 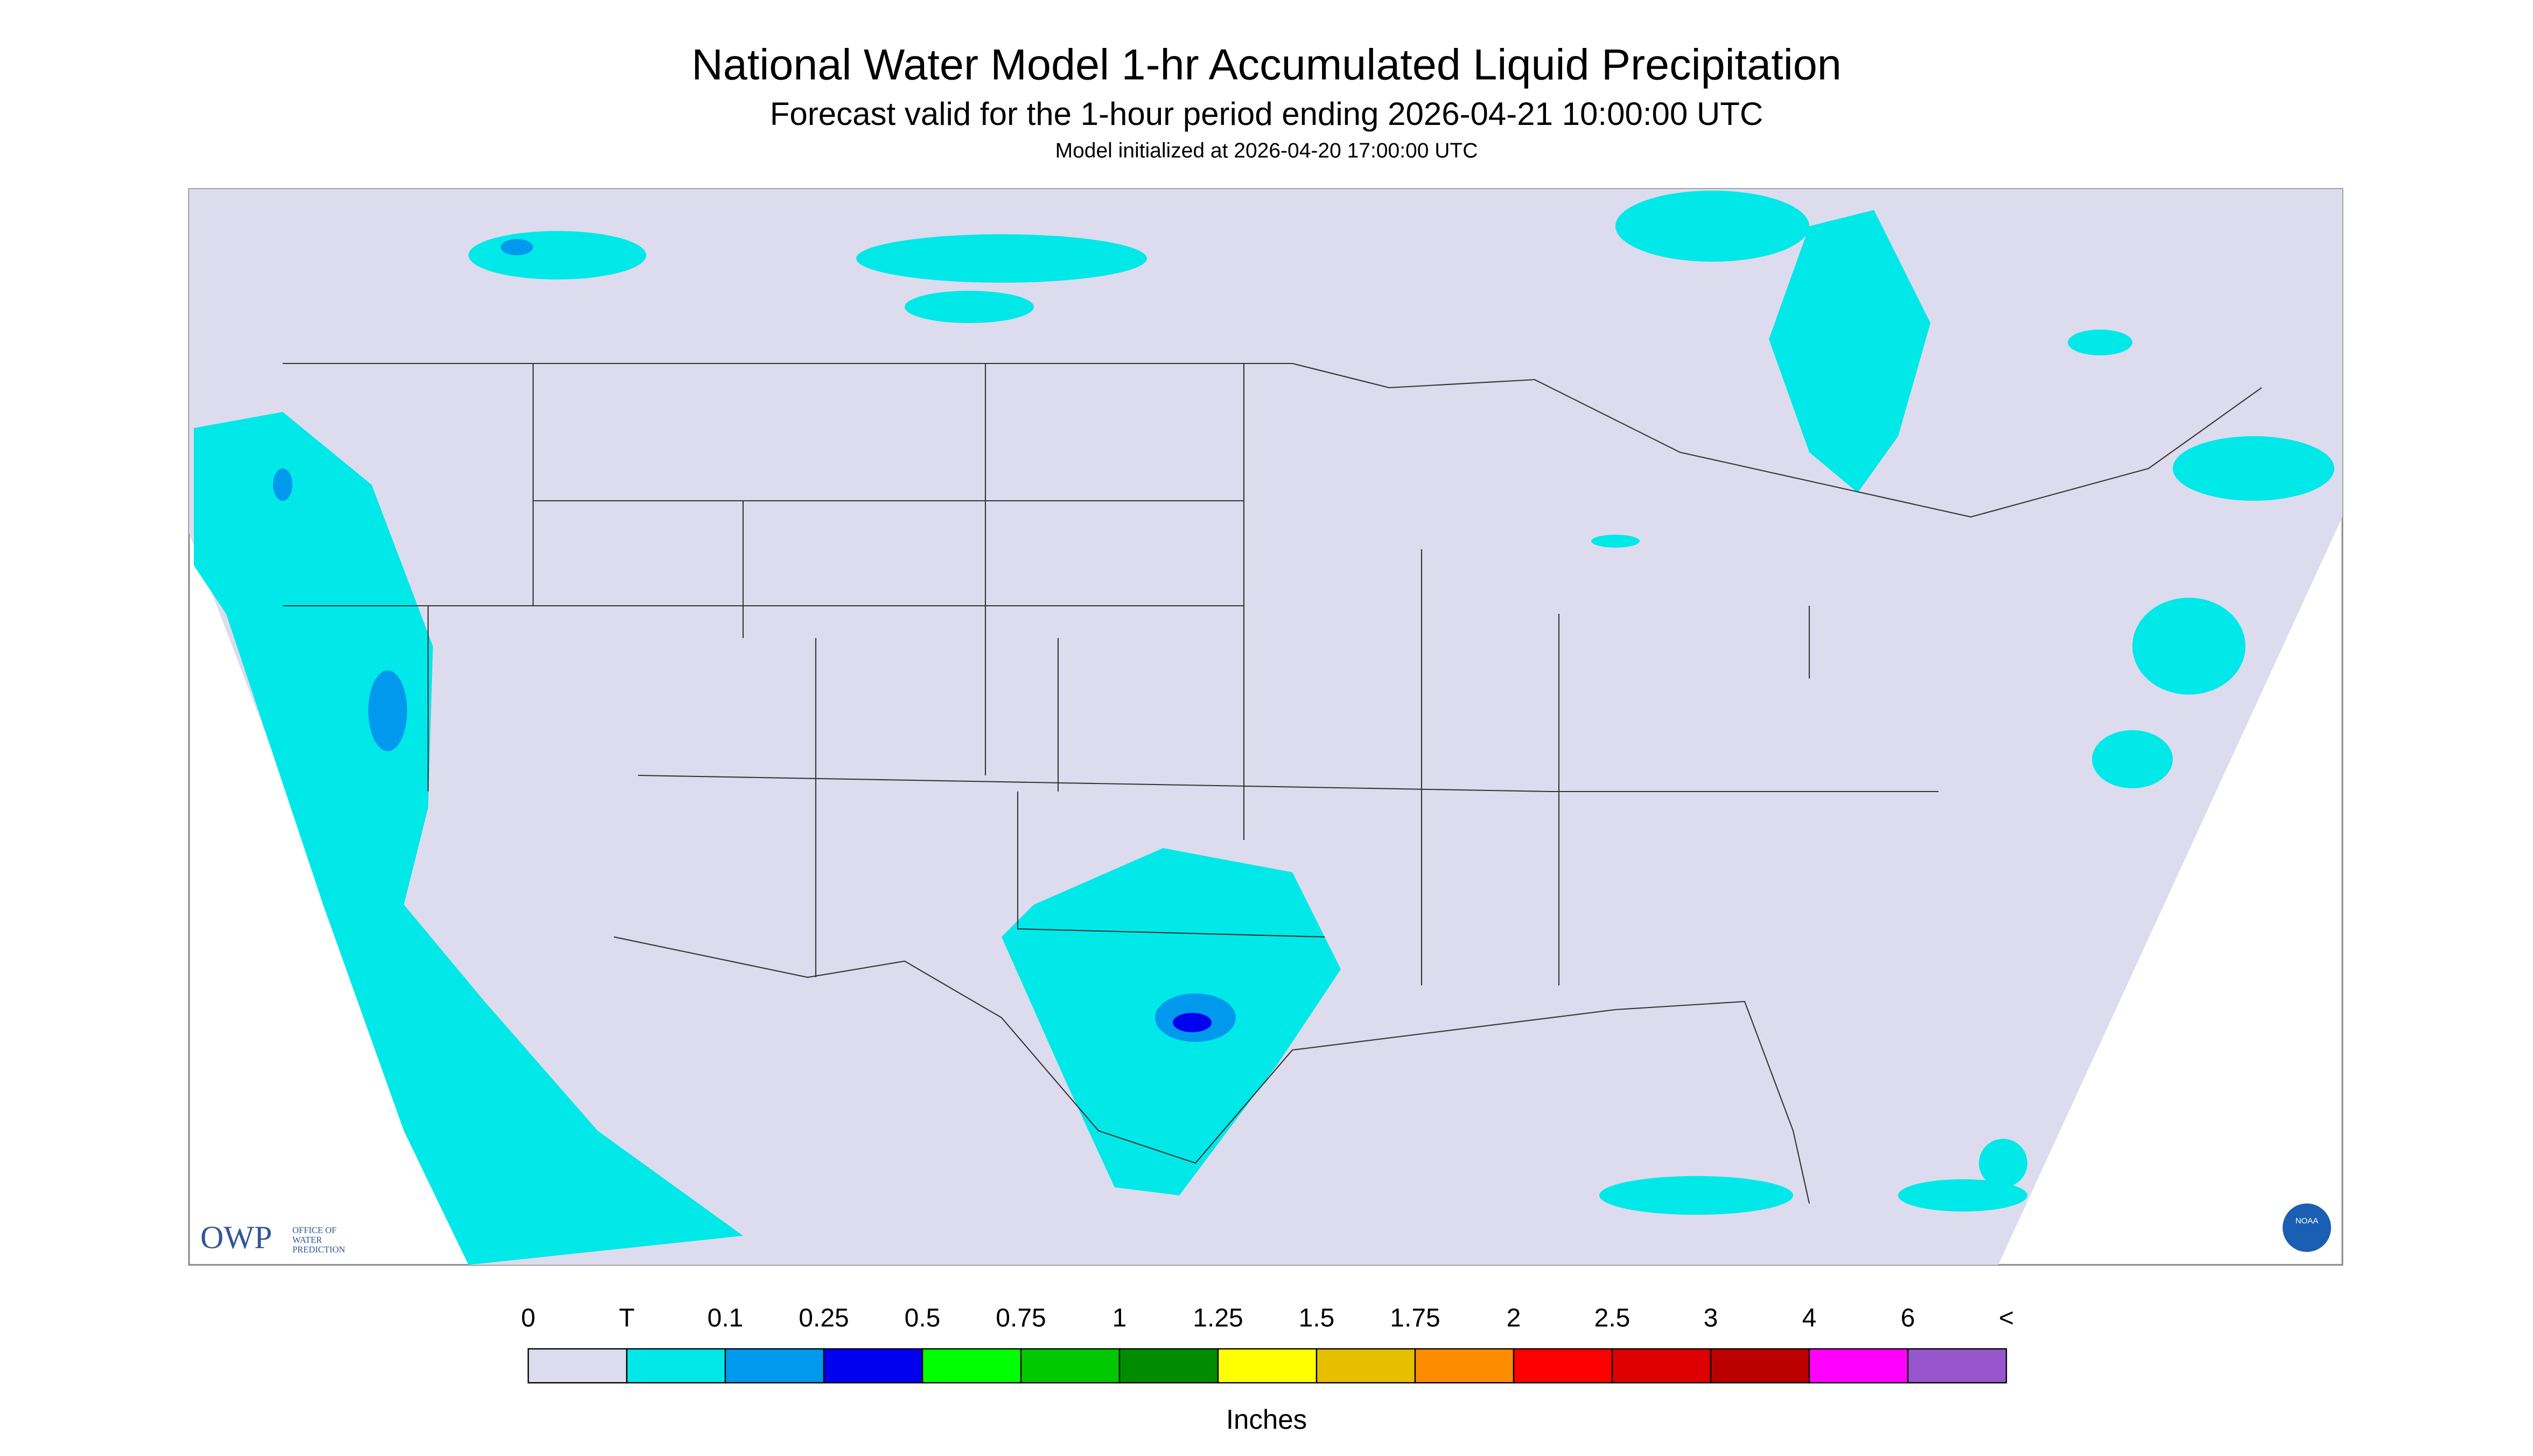 I want to click on legend-label: 0.75, so click(x=1021, y=1318).